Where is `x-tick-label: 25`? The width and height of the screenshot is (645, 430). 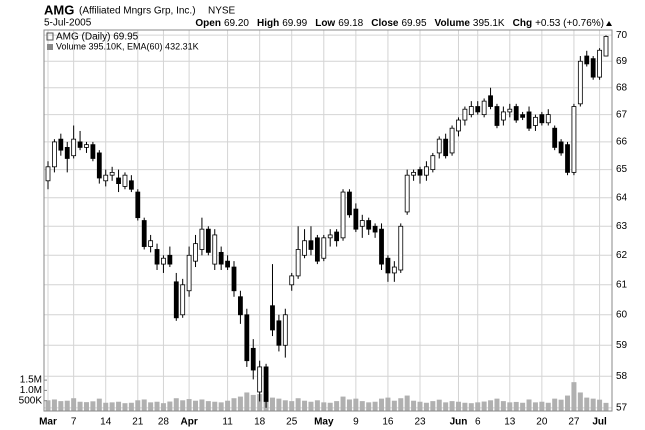 x-tick-label: 25 is located at coordinates (292, 422).